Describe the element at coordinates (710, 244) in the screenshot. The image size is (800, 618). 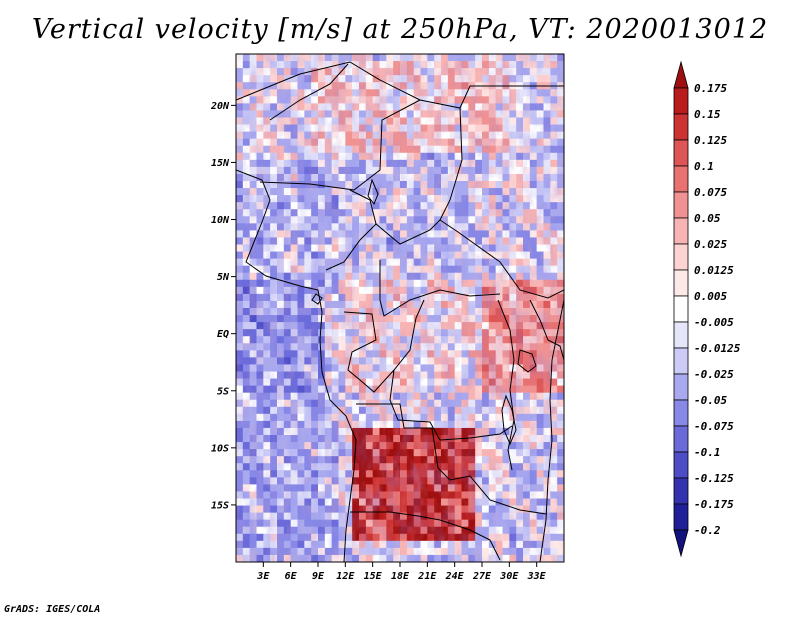
I see `colorbar-label: 0.025` at that location.